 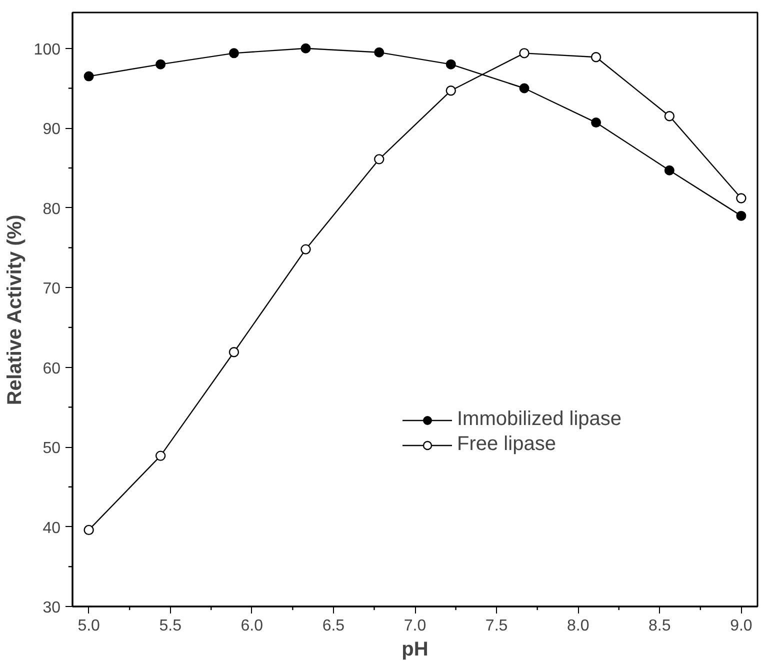 What do you see at coordinates (415, 626) in the screenshot?
I see `x-tick-label: 7.0` at bounding box center [415, 626].